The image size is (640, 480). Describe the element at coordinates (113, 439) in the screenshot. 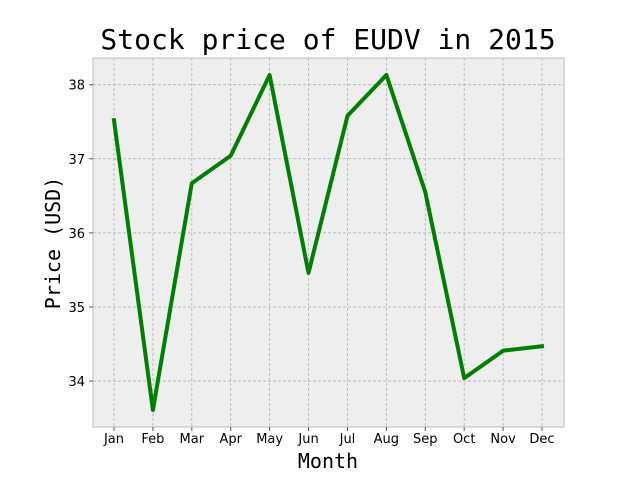

I see `x-tick-label: Jan` at that location.